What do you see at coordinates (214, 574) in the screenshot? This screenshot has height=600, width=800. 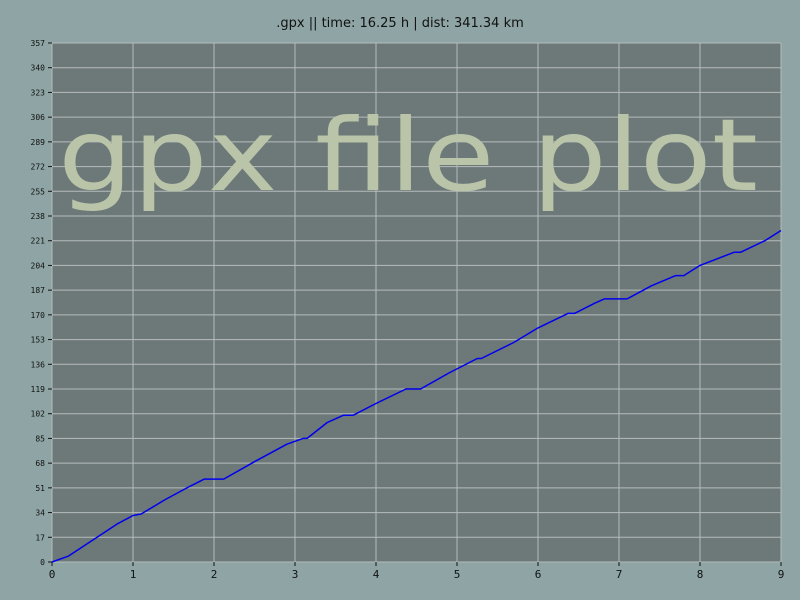 I see `x-tick-label: 2` at bounding box center [214, 574].